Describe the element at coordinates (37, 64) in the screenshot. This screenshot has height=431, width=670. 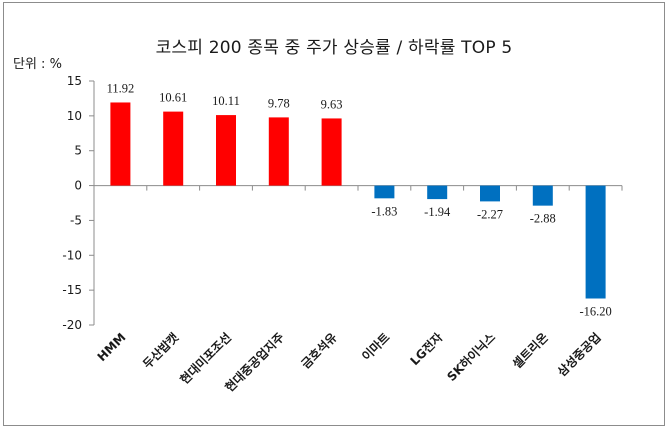
I see `unit-label: 단위 : %` at that location.